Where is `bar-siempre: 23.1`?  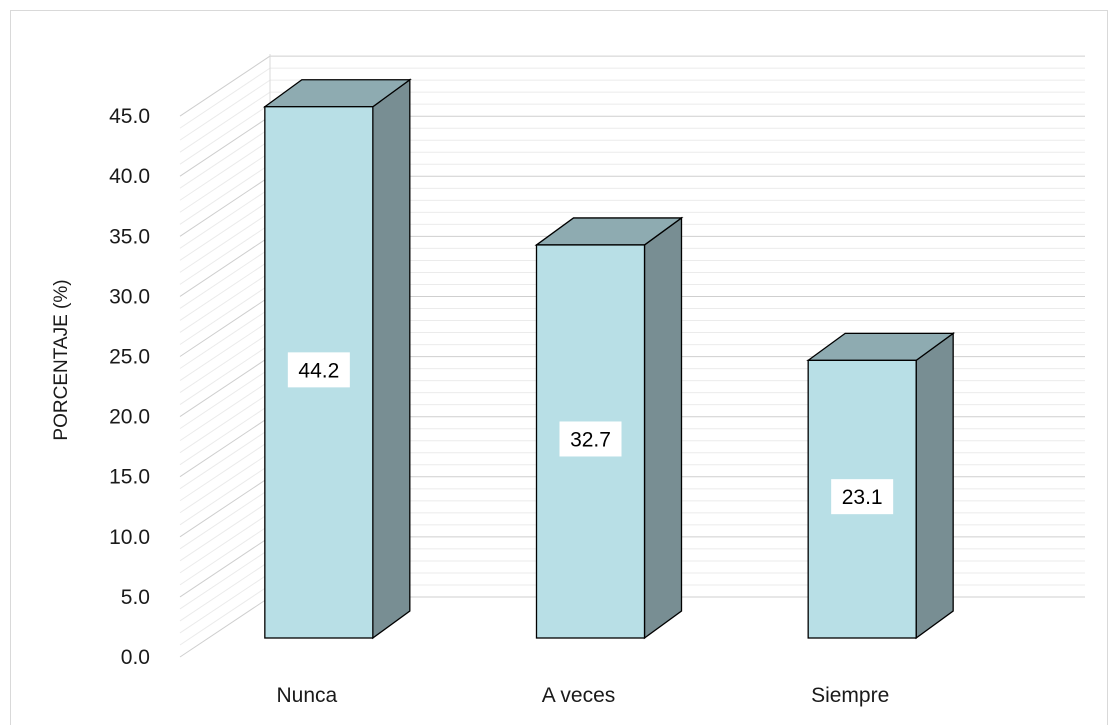 bar-siempre: 23.1 is located at coordinates (881, 486).